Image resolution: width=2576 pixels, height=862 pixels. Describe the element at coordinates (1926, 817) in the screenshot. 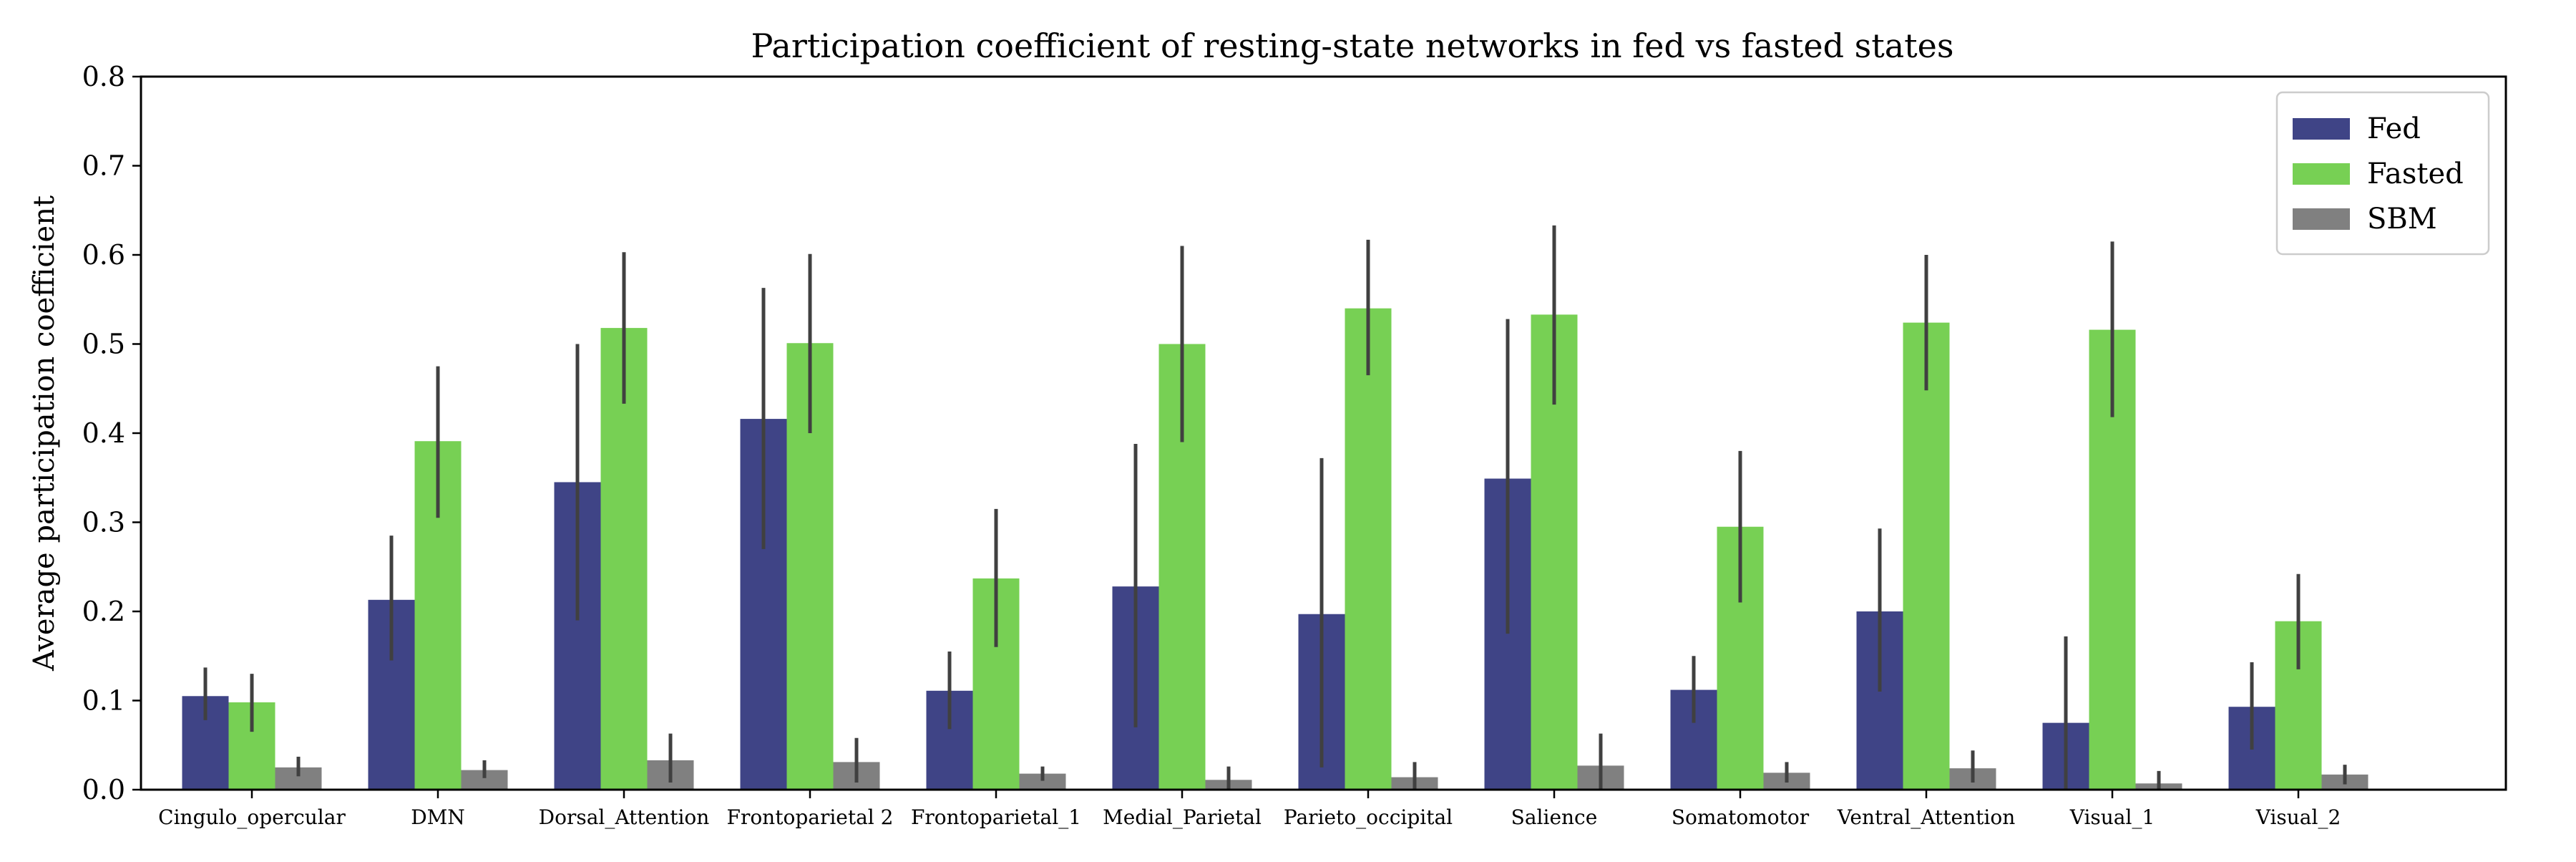

I see `x-tick-label: Ventral_Attention` at that location.